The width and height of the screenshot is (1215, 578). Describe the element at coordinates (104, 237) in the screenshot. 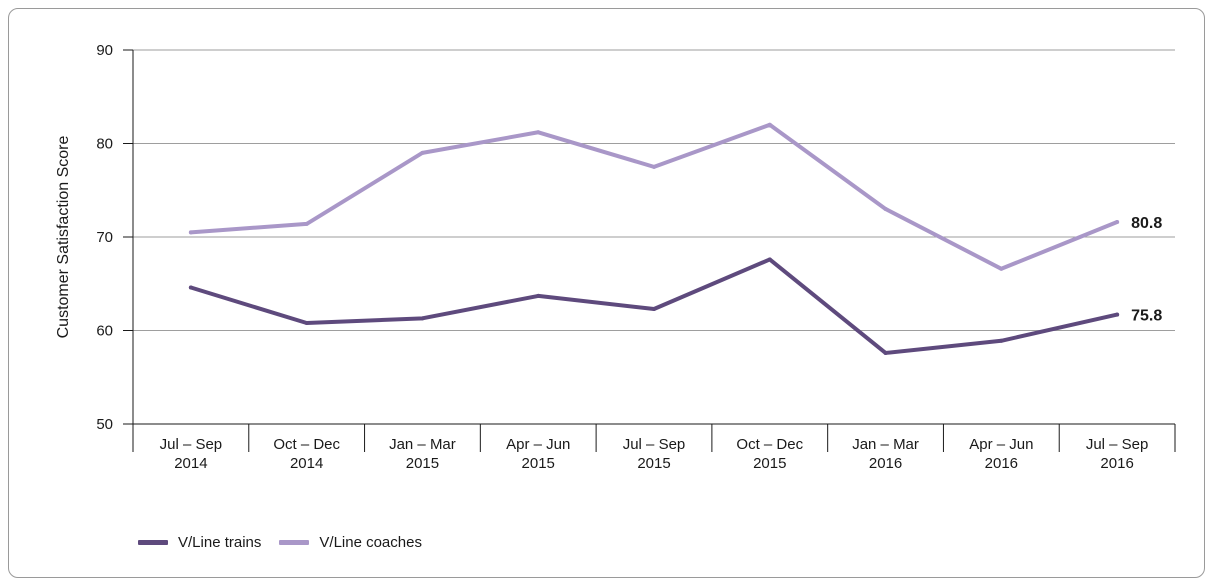

I see `y-tick-label: 70` at that location.